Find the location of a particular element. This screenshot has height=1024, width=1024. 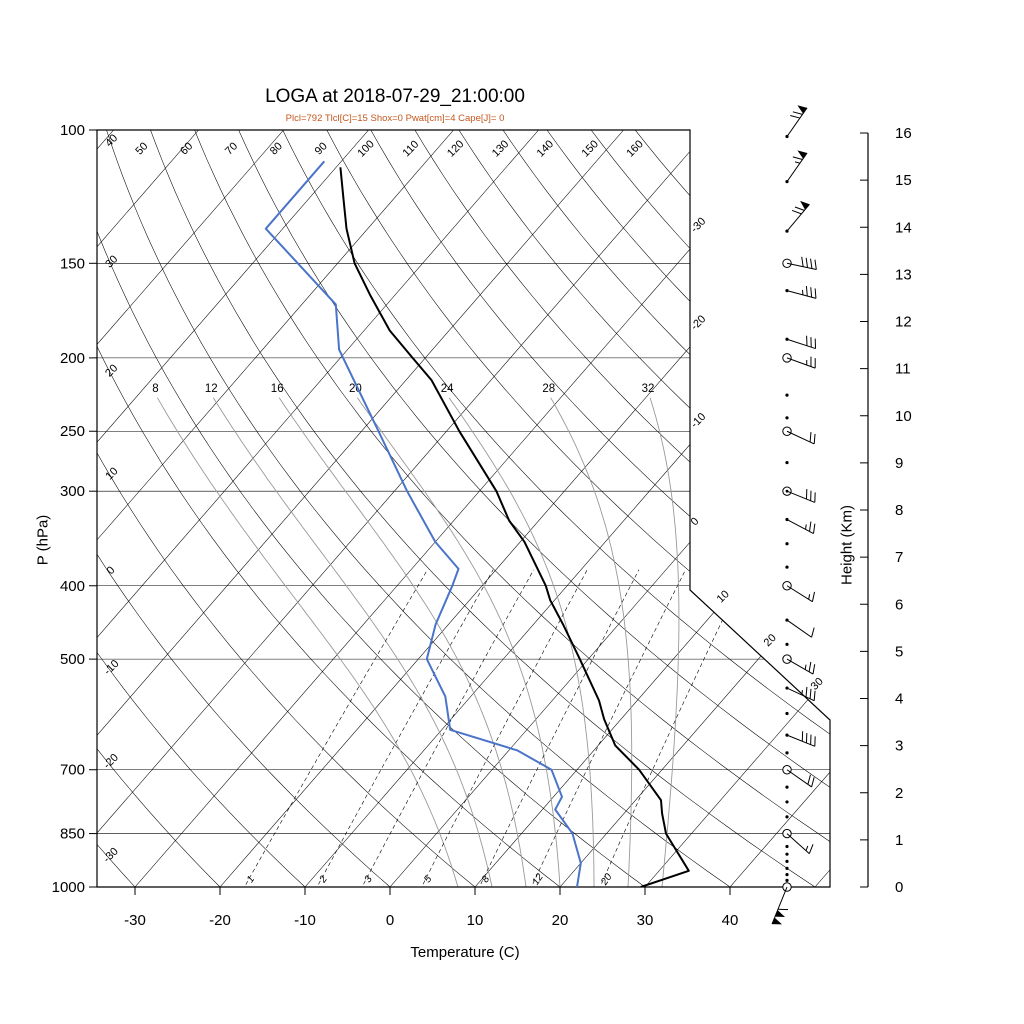

dry-adiabat-left-label: 40 is located at coordinates (111, 140).